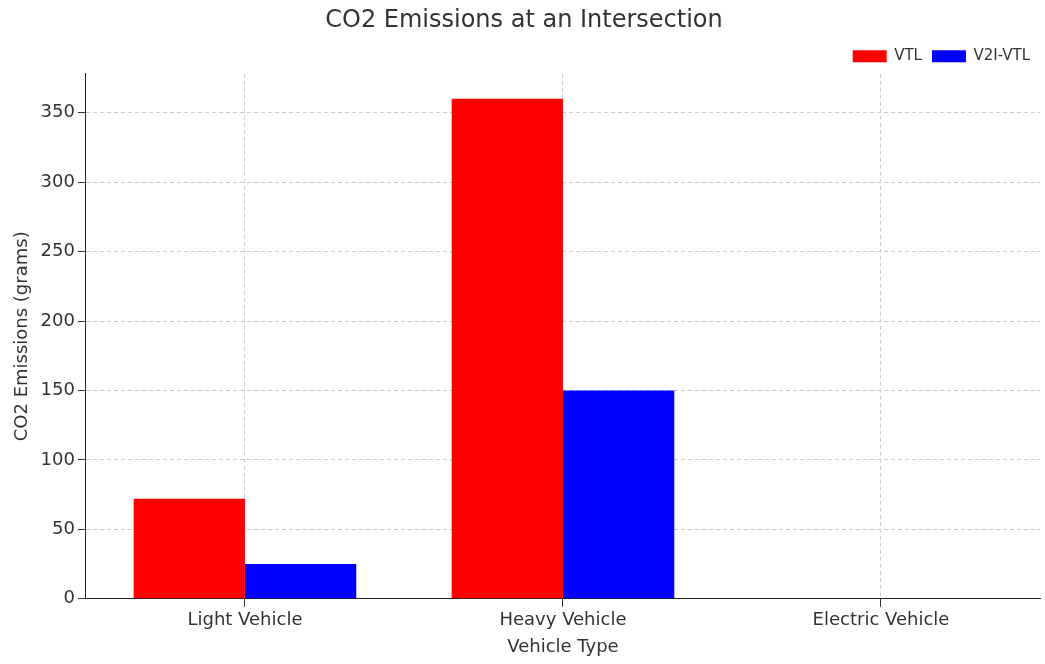  Describe the element at coordinates (57, 111) in the screenshot. I see `y-tick-label: 350` at that location.